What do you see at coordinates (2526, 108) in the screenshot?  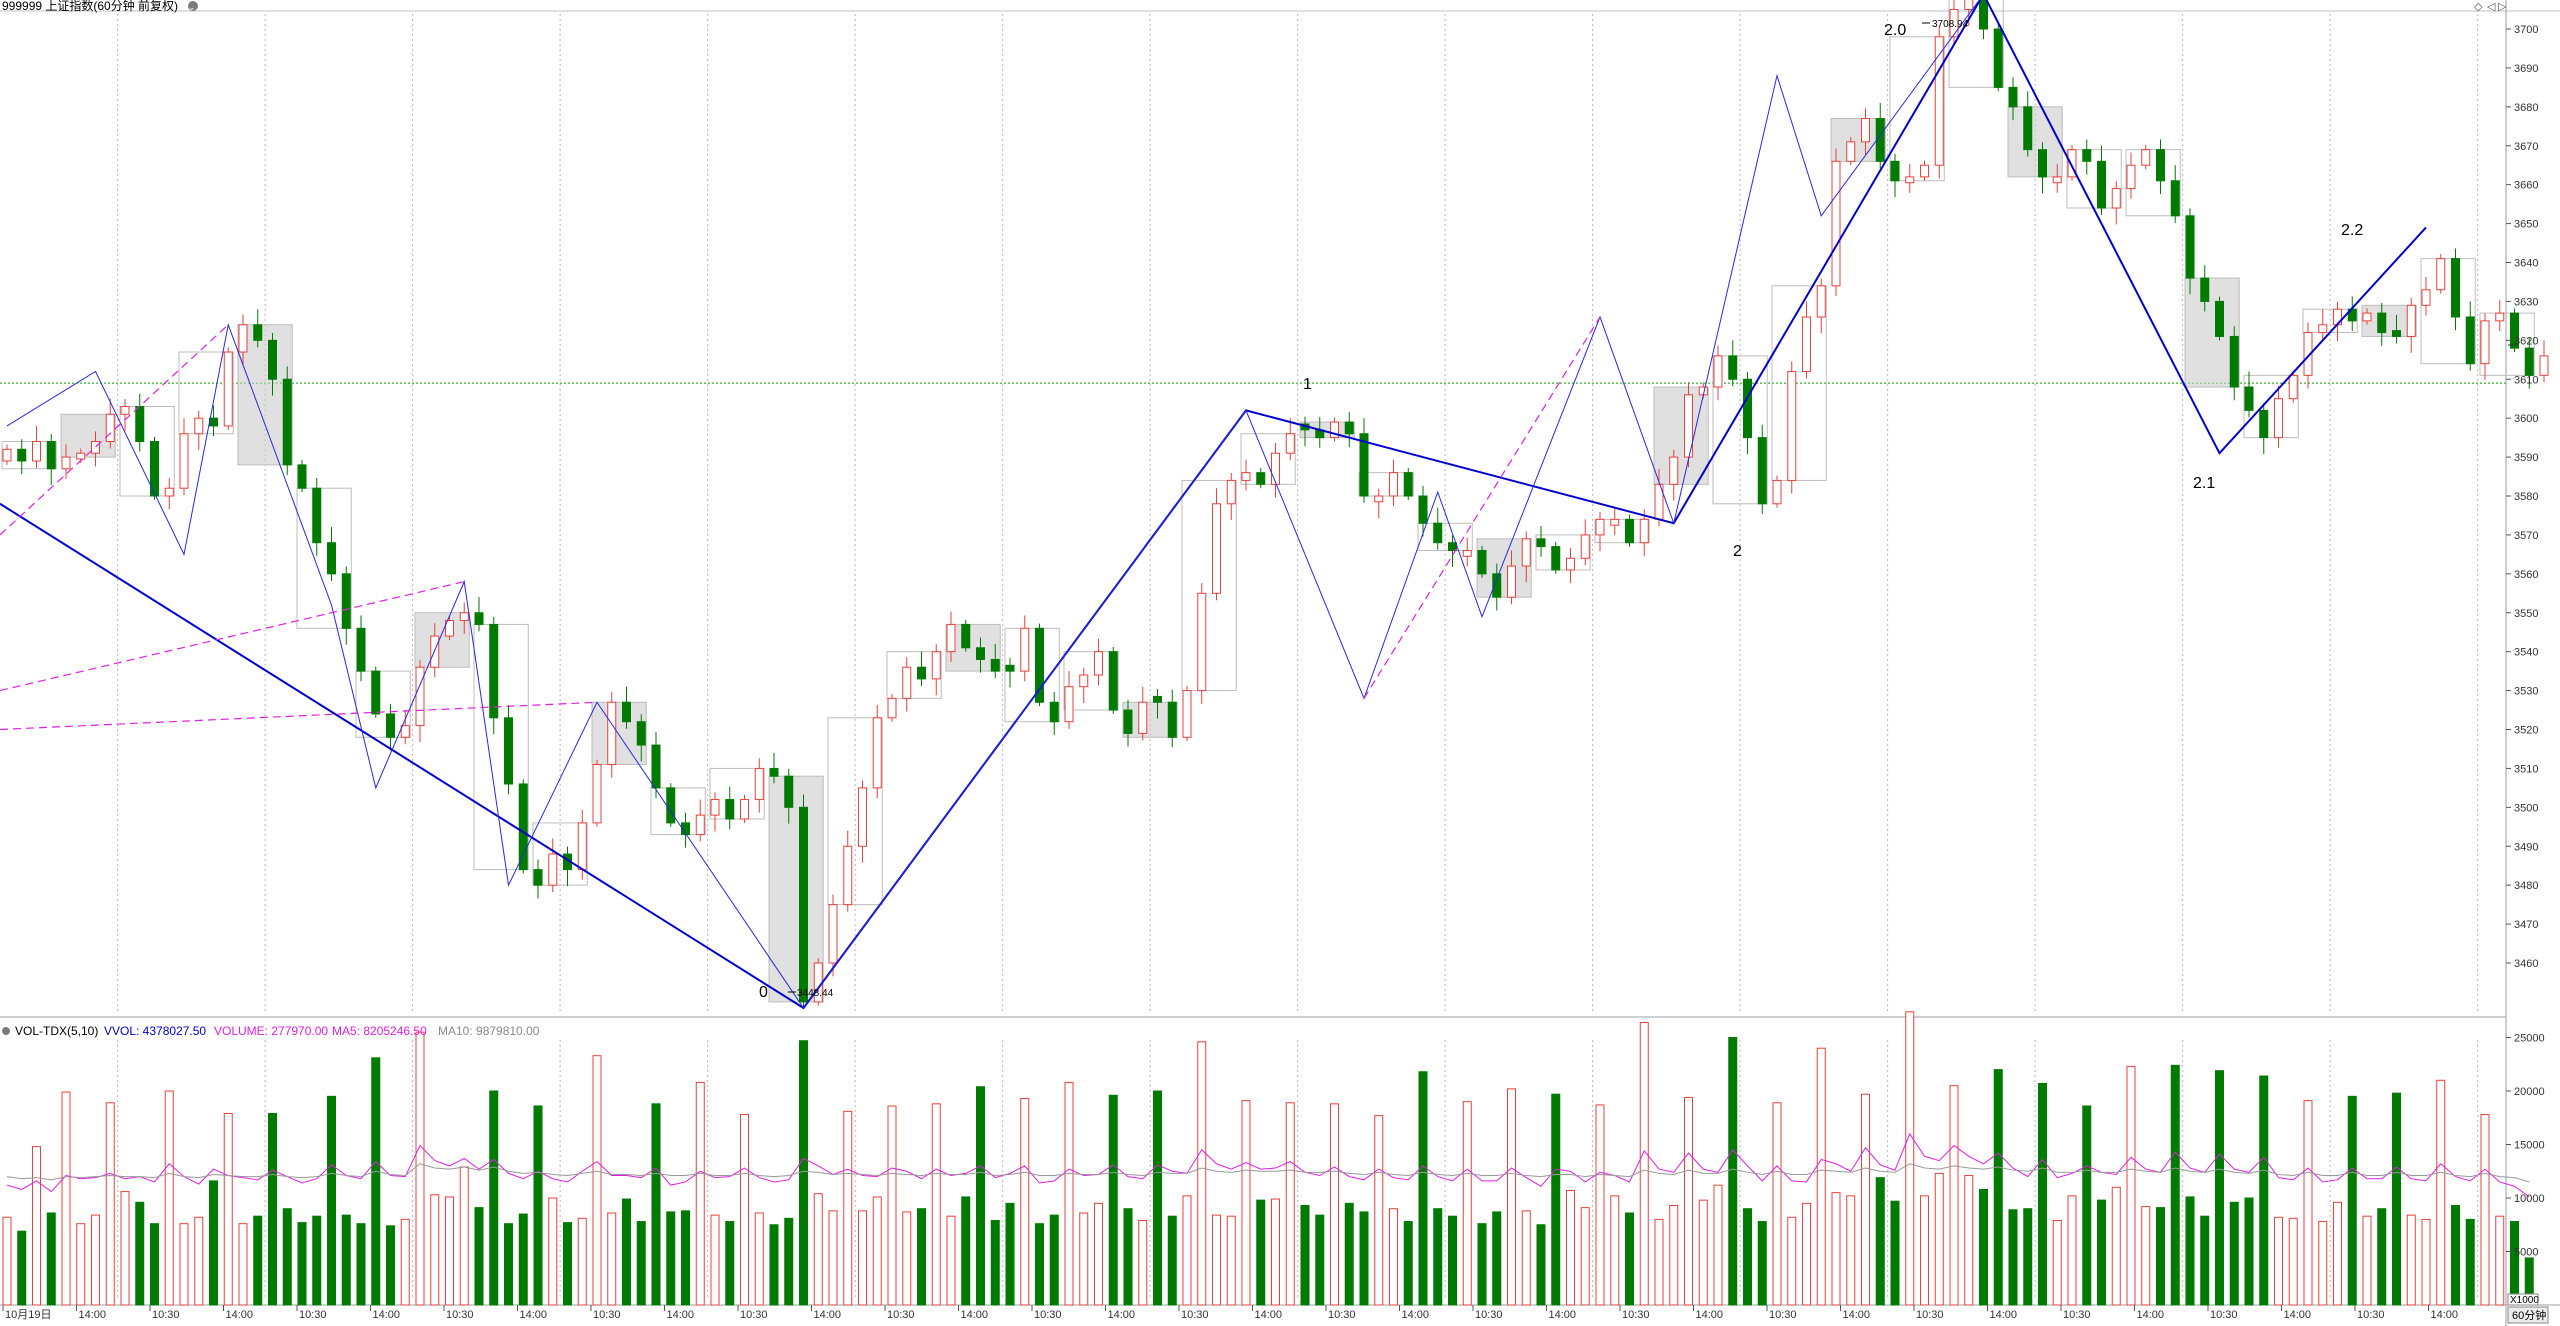 I see `price-tick-label: 3680` at bounding box center [2526, 108].